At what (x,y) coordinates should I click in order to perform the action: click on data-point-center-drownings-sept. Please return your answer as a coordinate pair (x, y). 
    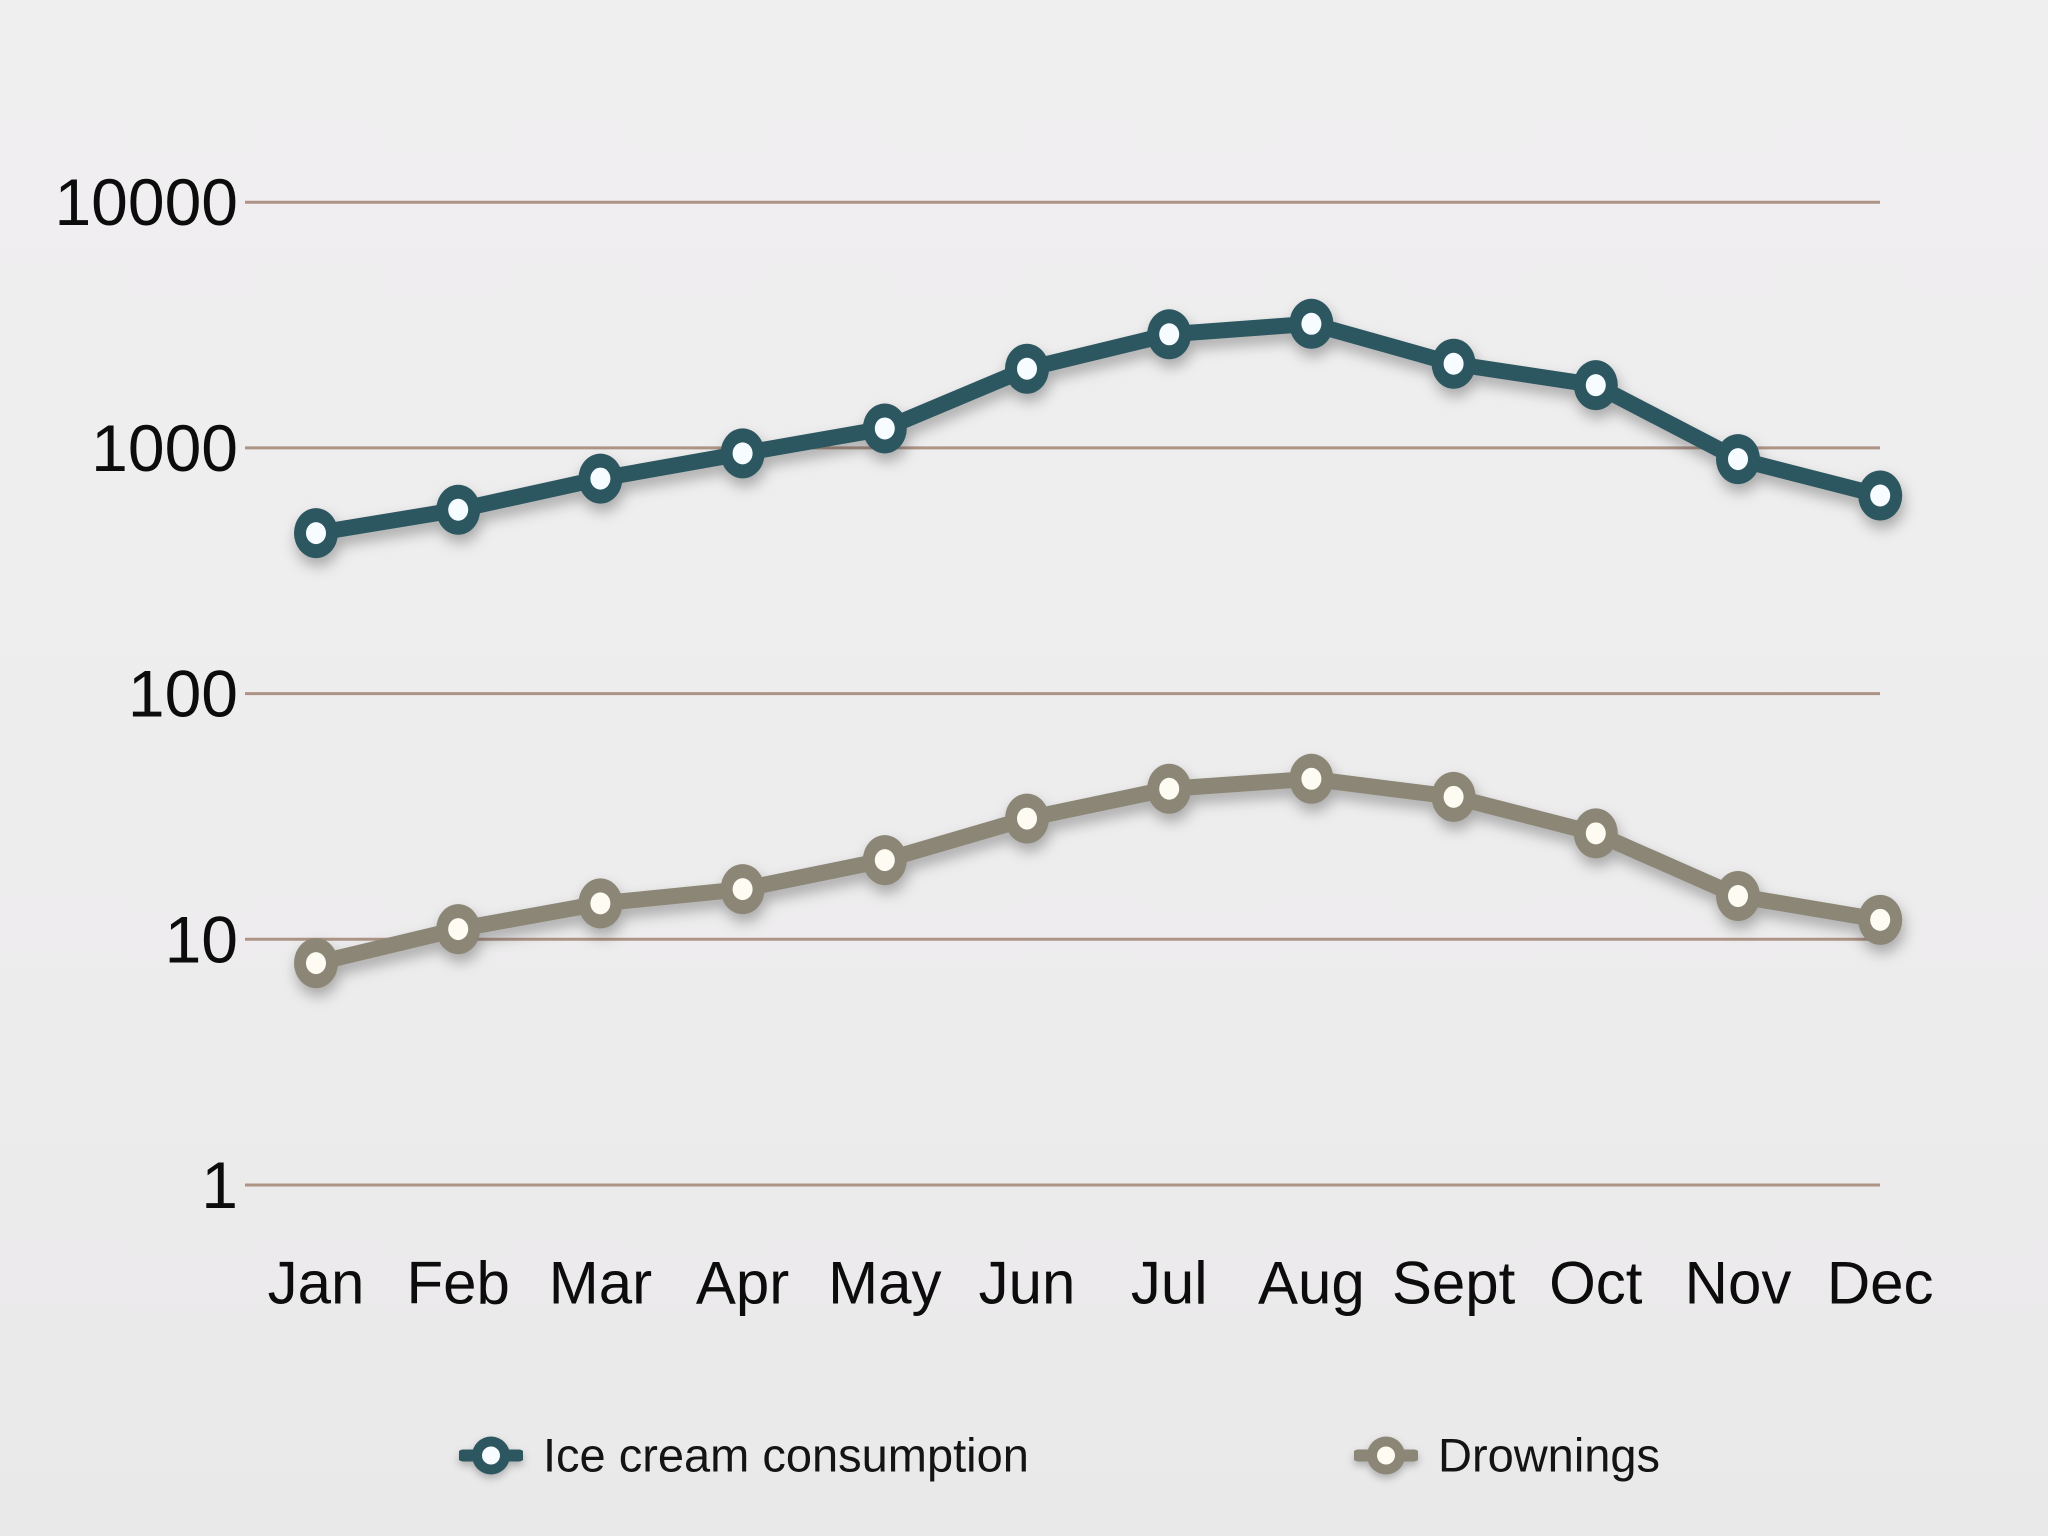
    Looking at the image, I should click on (1453, 796).